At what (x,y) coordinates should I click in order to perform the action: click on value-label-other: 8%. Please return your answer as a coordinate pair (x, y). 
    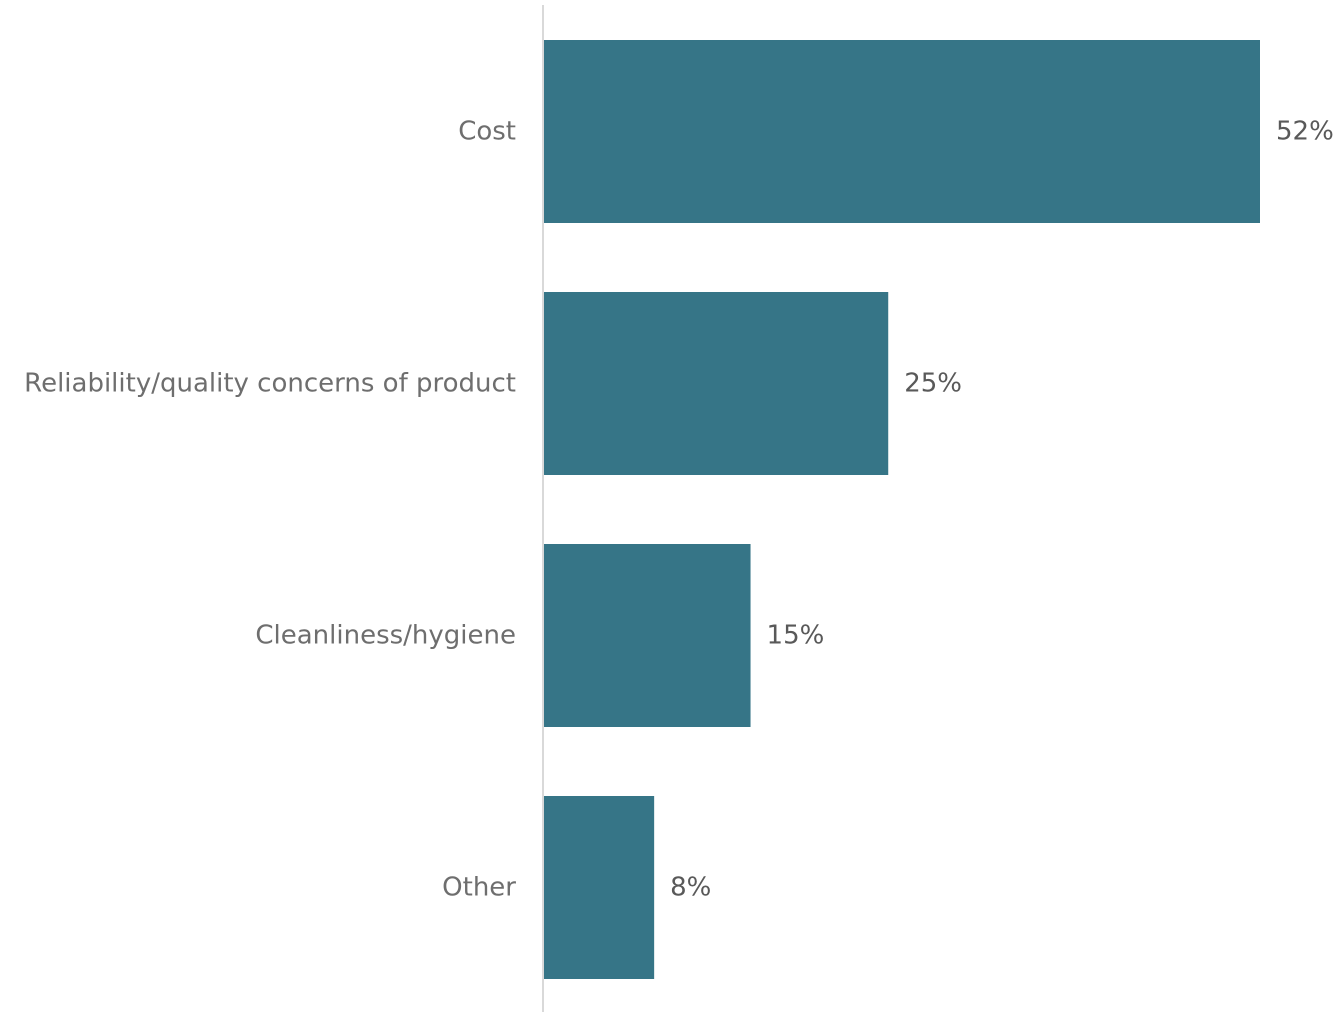
    Looking at the image, I should click on (690, 888).